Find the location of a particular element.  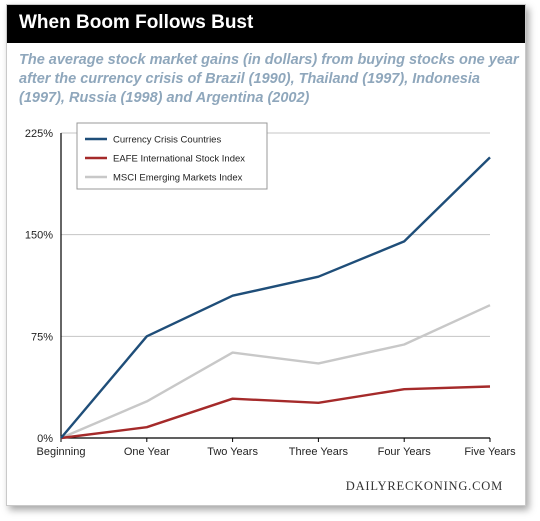

legend-box is located at coordinates (172, 156).